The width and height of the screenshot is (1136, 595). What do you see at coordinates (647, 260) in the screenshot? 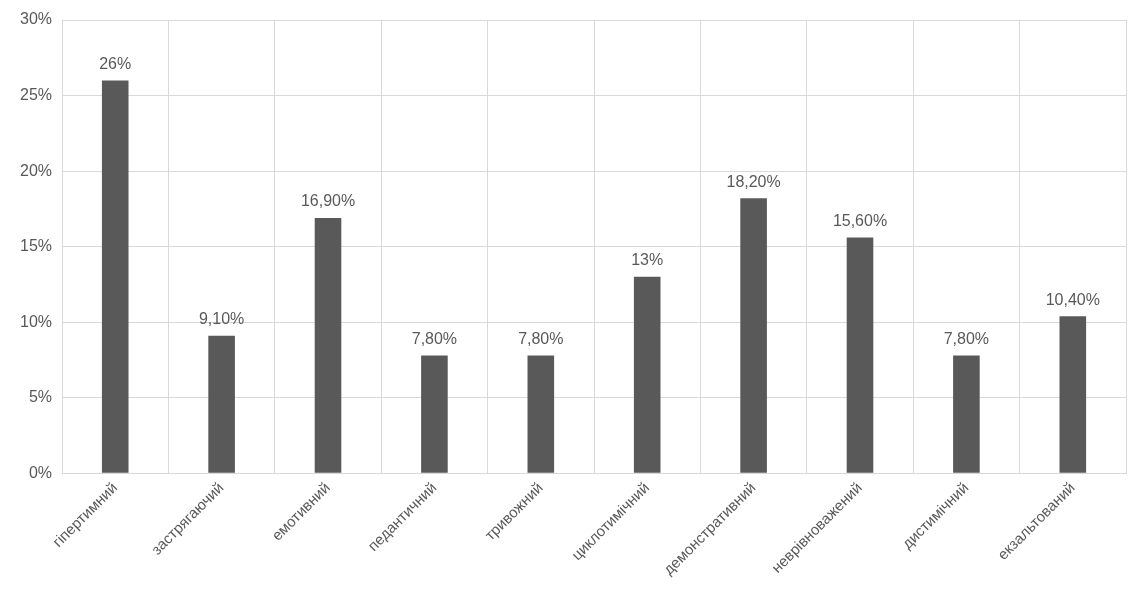
I see `data-label: 13%` at bounding box center [647, 260].